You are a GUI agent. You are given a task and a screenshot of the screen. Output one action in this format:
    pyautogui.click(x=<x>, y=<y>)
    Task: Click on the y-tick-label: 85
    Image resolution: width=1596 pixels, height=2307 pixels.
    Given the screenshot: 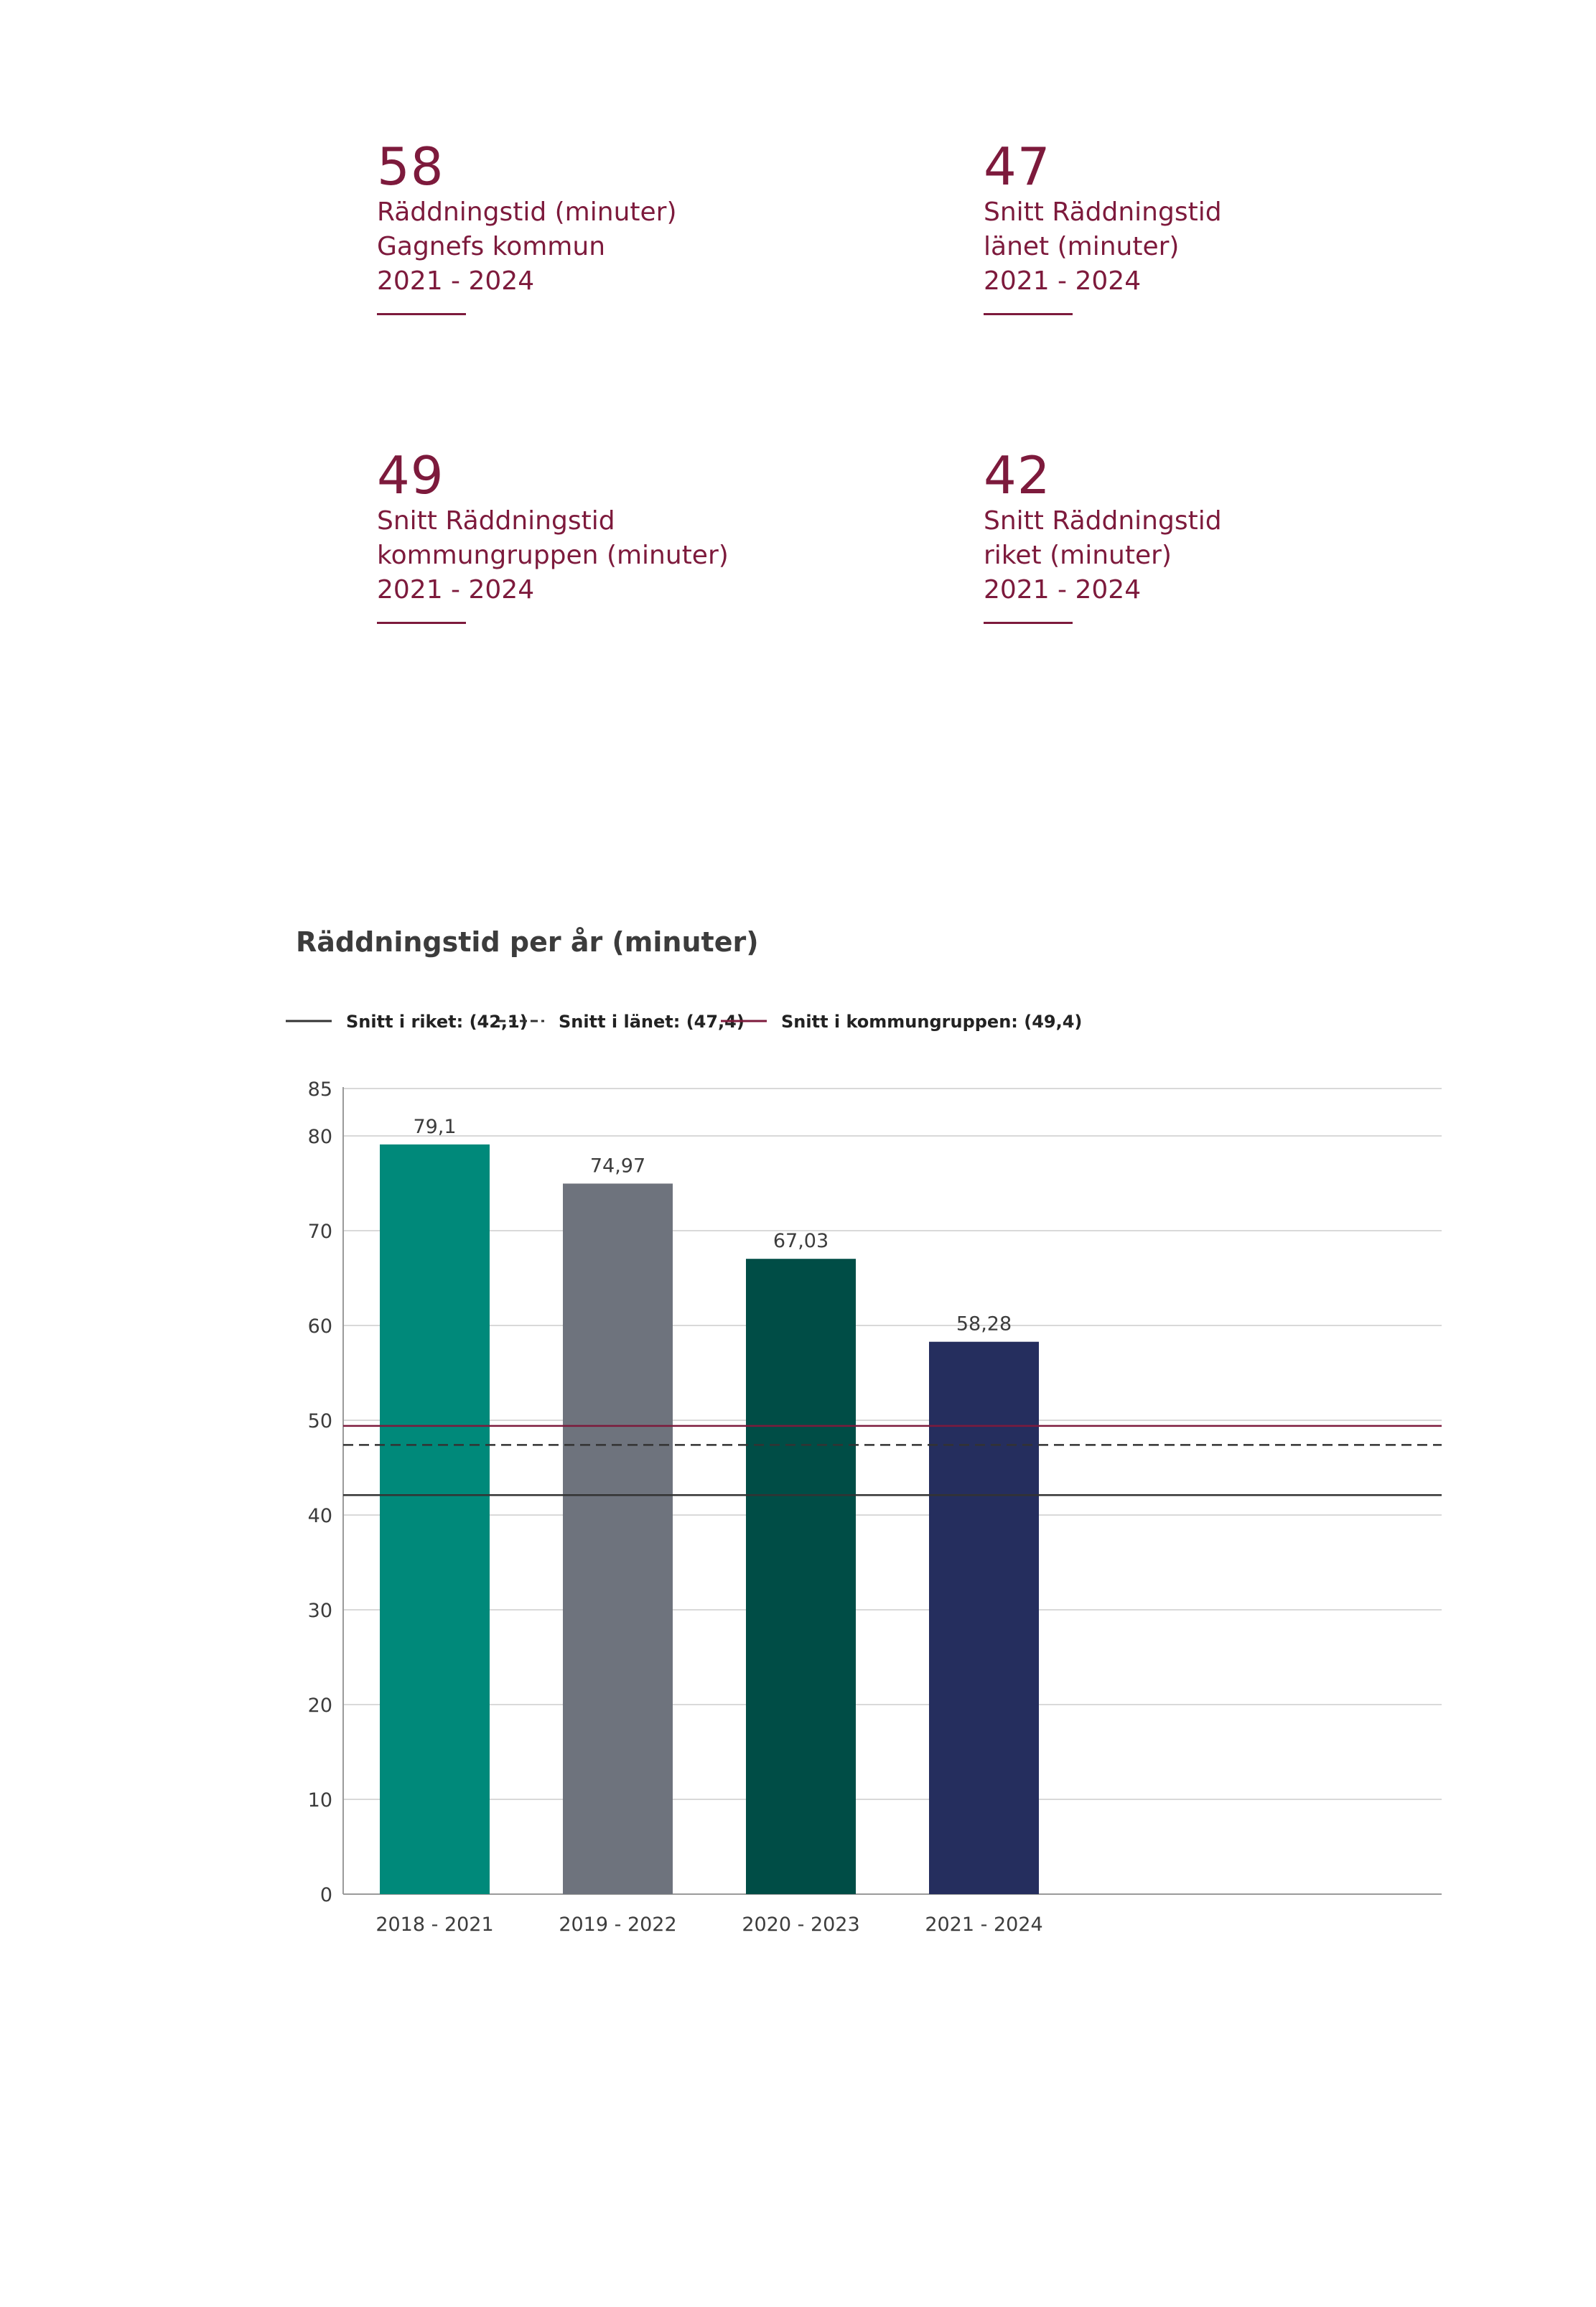 What is the action you would take?
    pyautogui.click(x=320, y=1089)
    